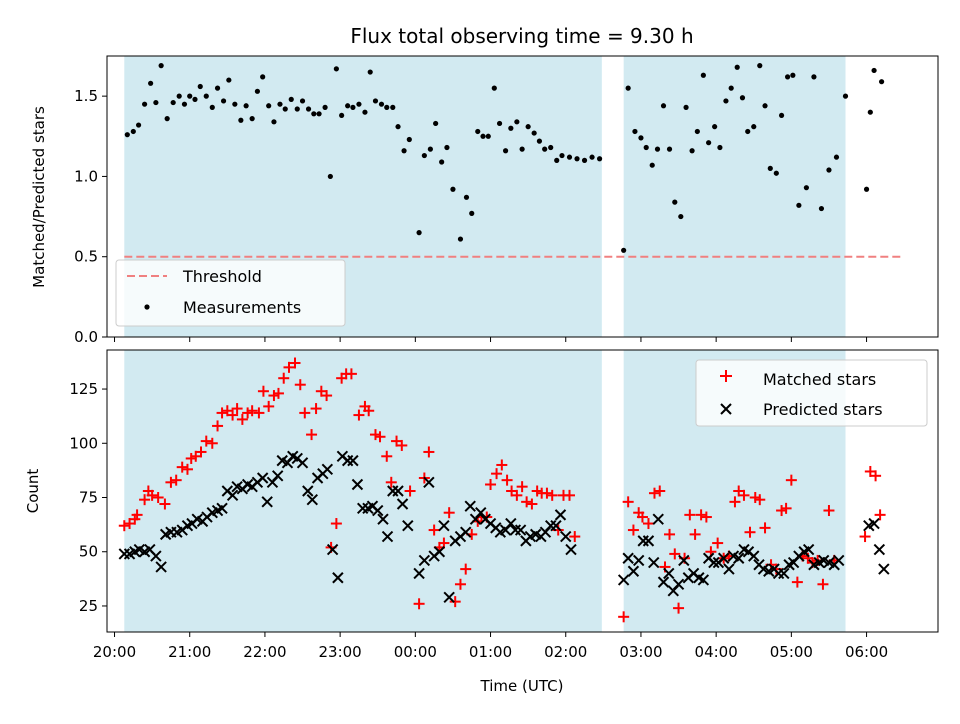  What do you see at coordinates (86, 96) in the screenshot?
I see `y-tick-label: 1.5` at bounding box center [86, 96].